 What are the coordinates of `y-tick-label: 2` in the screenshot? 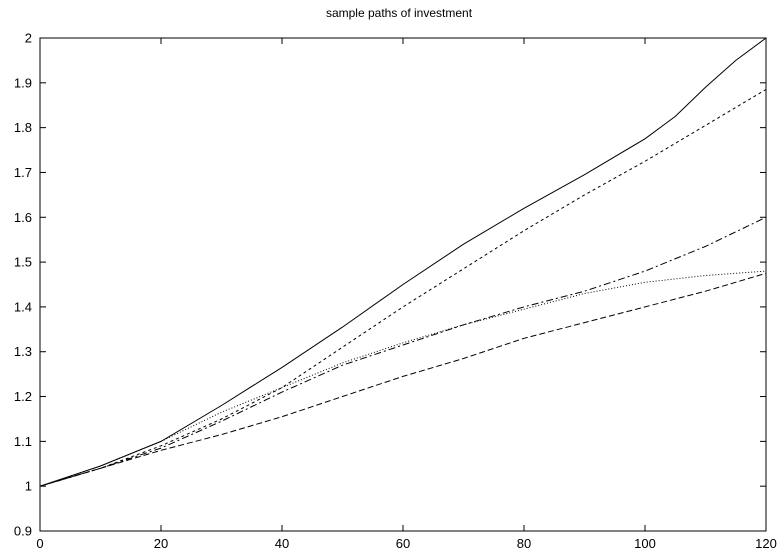 It's located at (28, 38).